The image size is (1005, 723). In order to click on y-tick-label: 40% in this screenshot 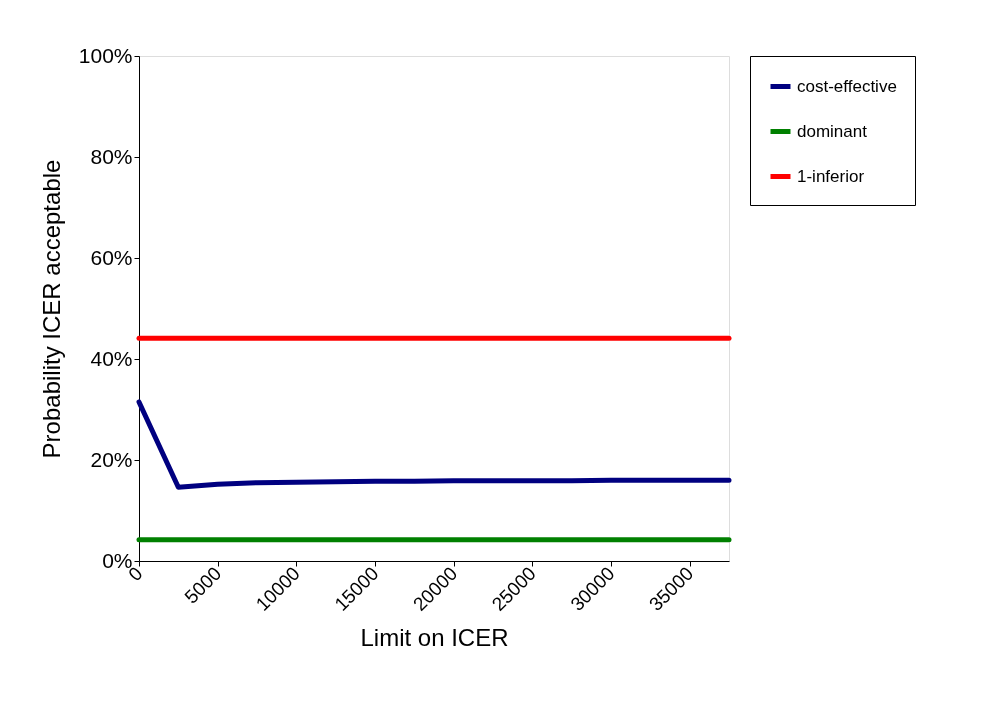, I will do `click(111, 358)`.